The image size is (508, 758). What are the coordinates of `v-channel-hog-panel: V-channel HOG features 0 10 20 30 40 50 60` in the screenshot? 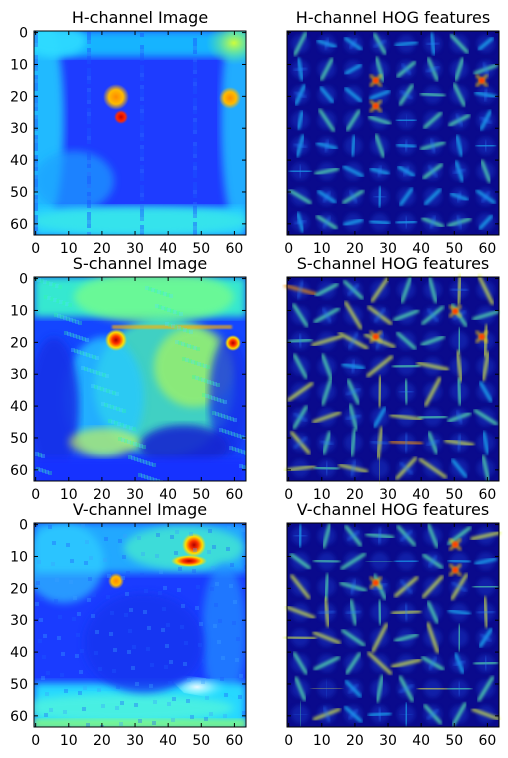 It's located at (392, 624).